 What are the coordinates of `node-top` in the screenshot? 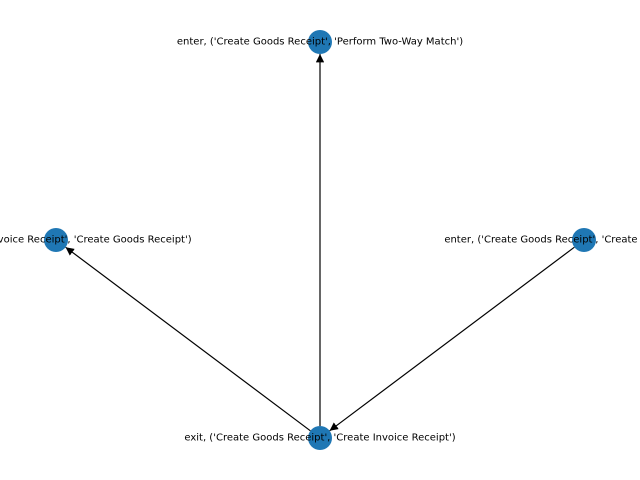 It's located at (320, 42).